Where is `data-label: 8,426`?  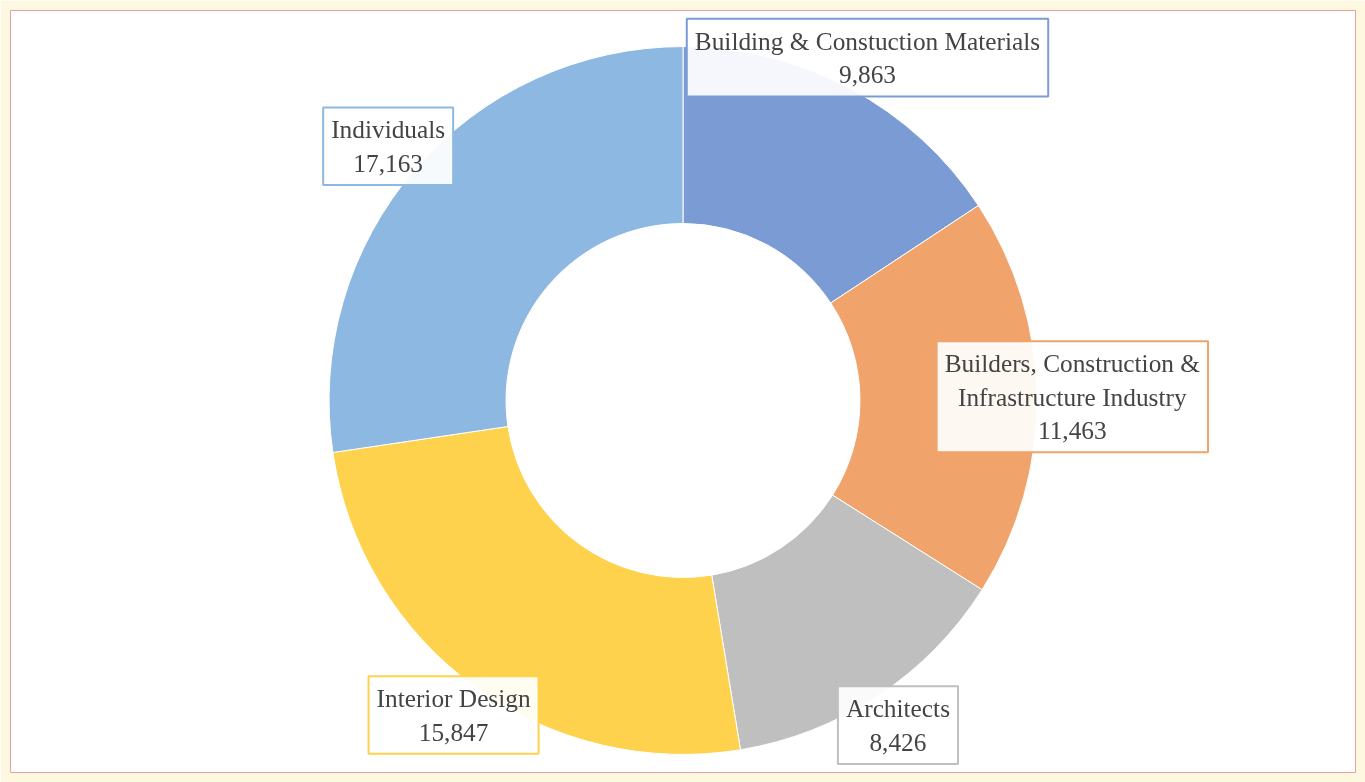 data-label: 8,426 is located at coordinates (898, 741).